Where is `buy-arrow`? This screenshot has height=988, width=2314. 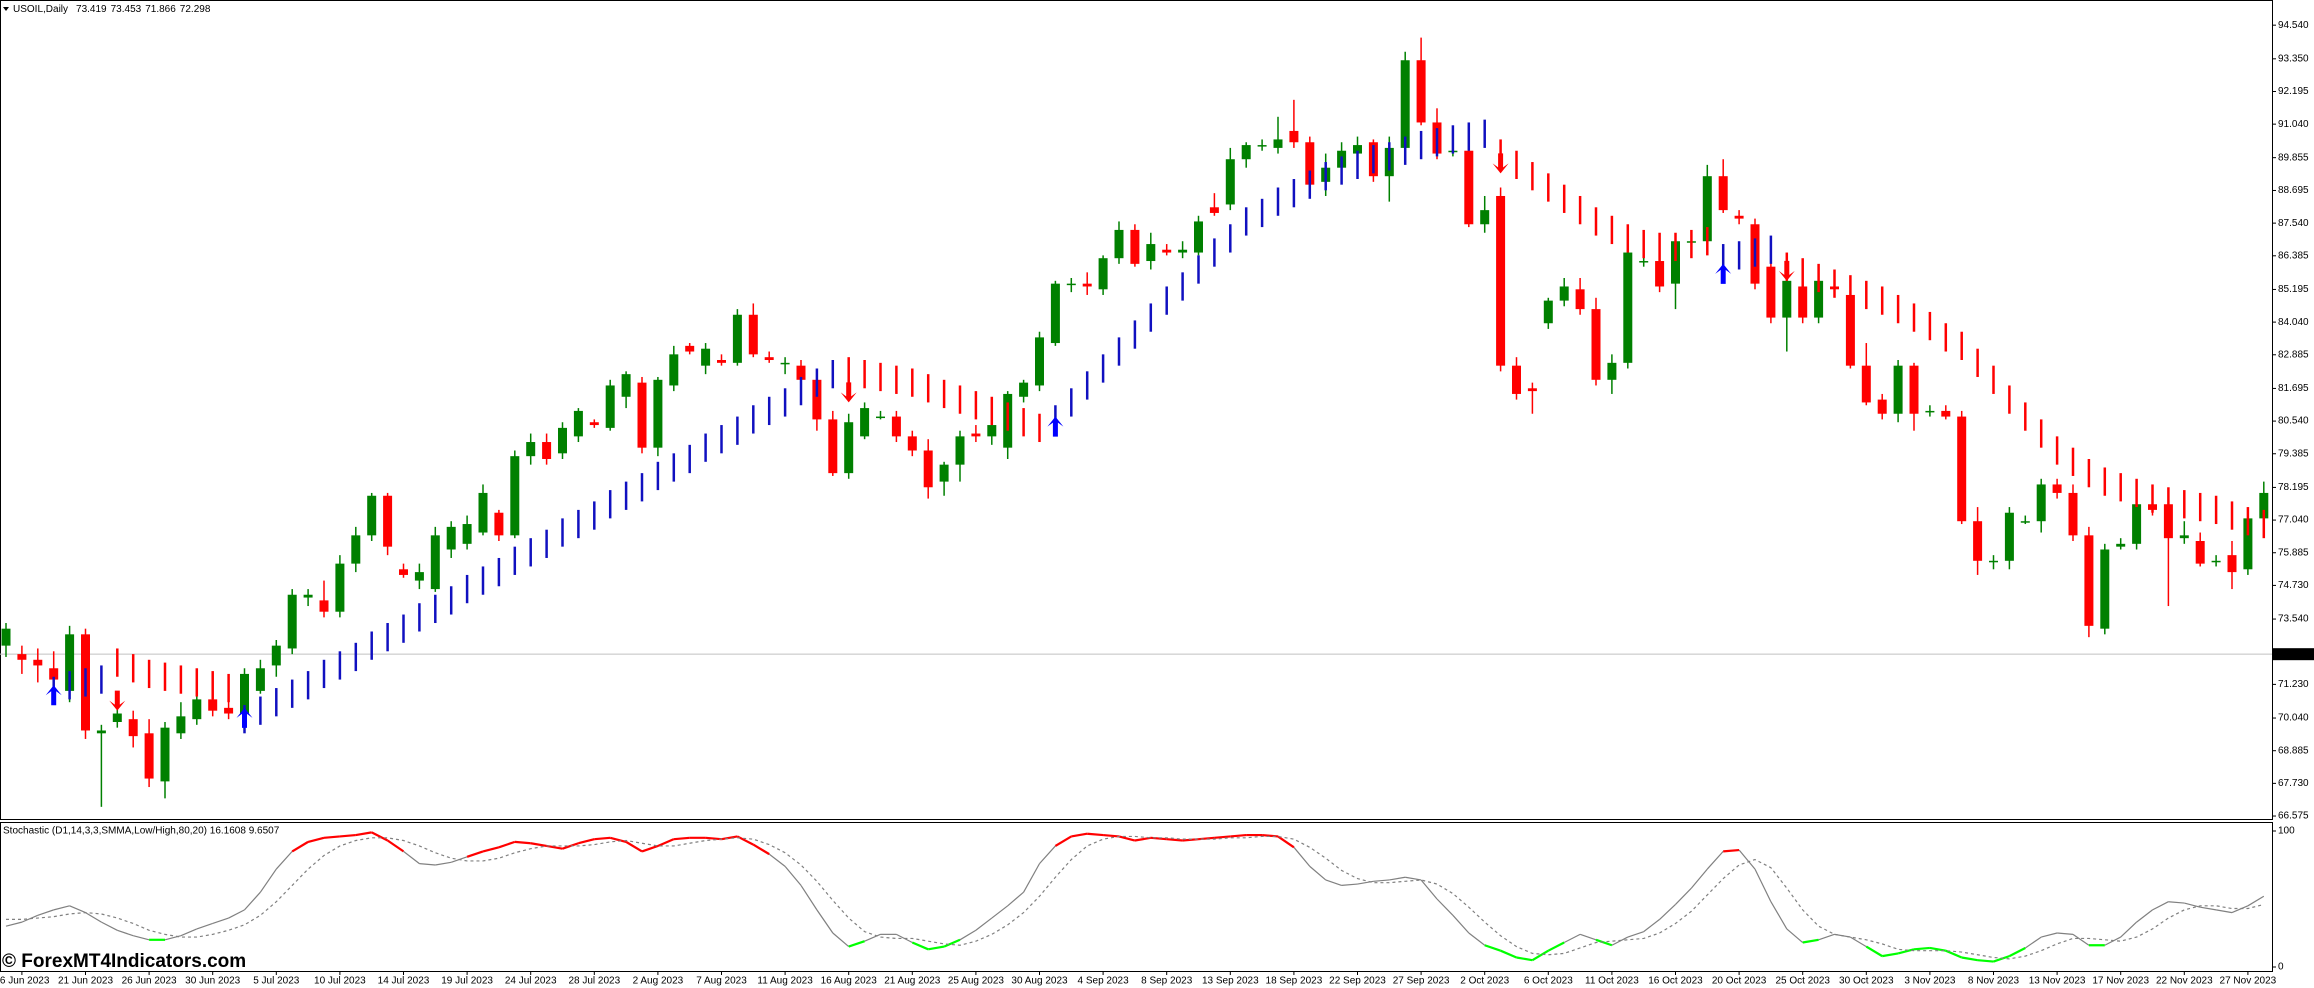 buy-arrow is located at coordinates (1055, 426).